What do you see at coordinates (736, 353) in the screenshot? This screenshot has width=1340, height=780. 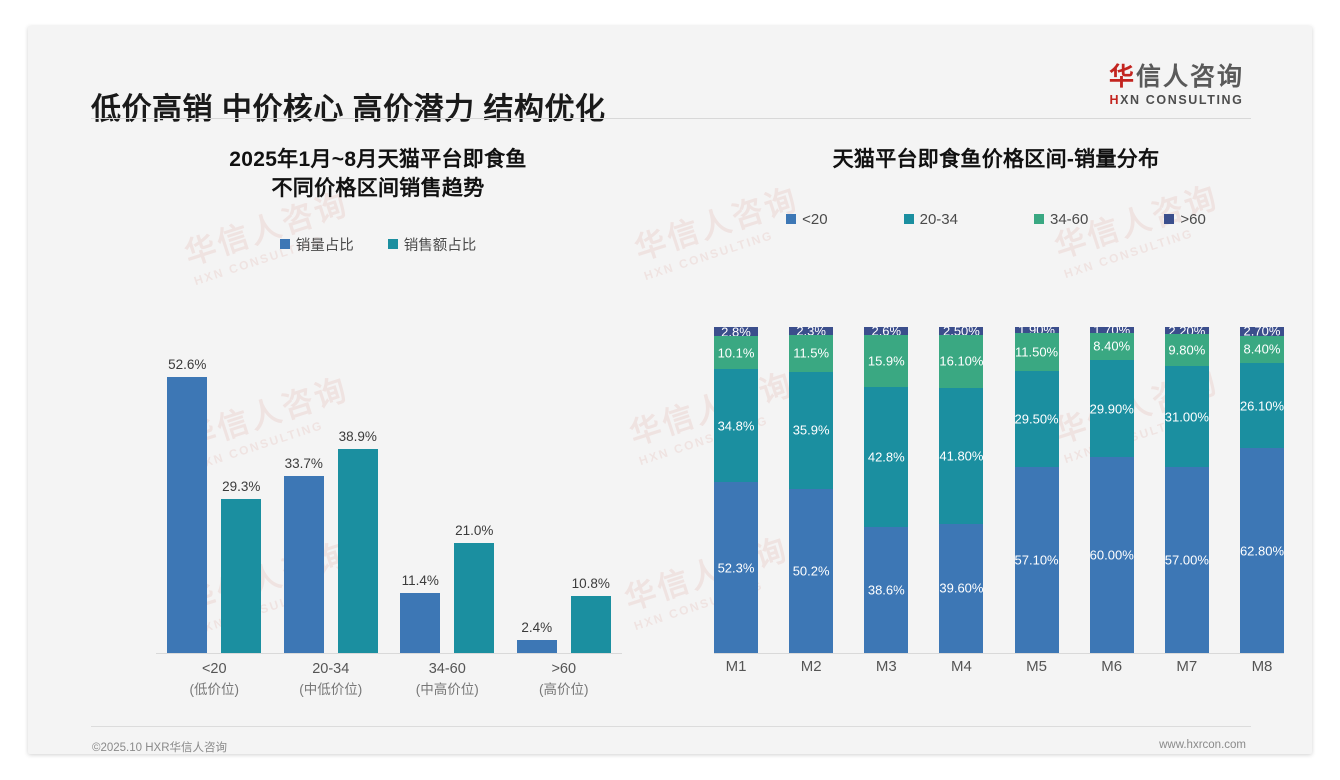 I see `stack-segment-34-60: 10.1%` at bounding box center [736, 353].